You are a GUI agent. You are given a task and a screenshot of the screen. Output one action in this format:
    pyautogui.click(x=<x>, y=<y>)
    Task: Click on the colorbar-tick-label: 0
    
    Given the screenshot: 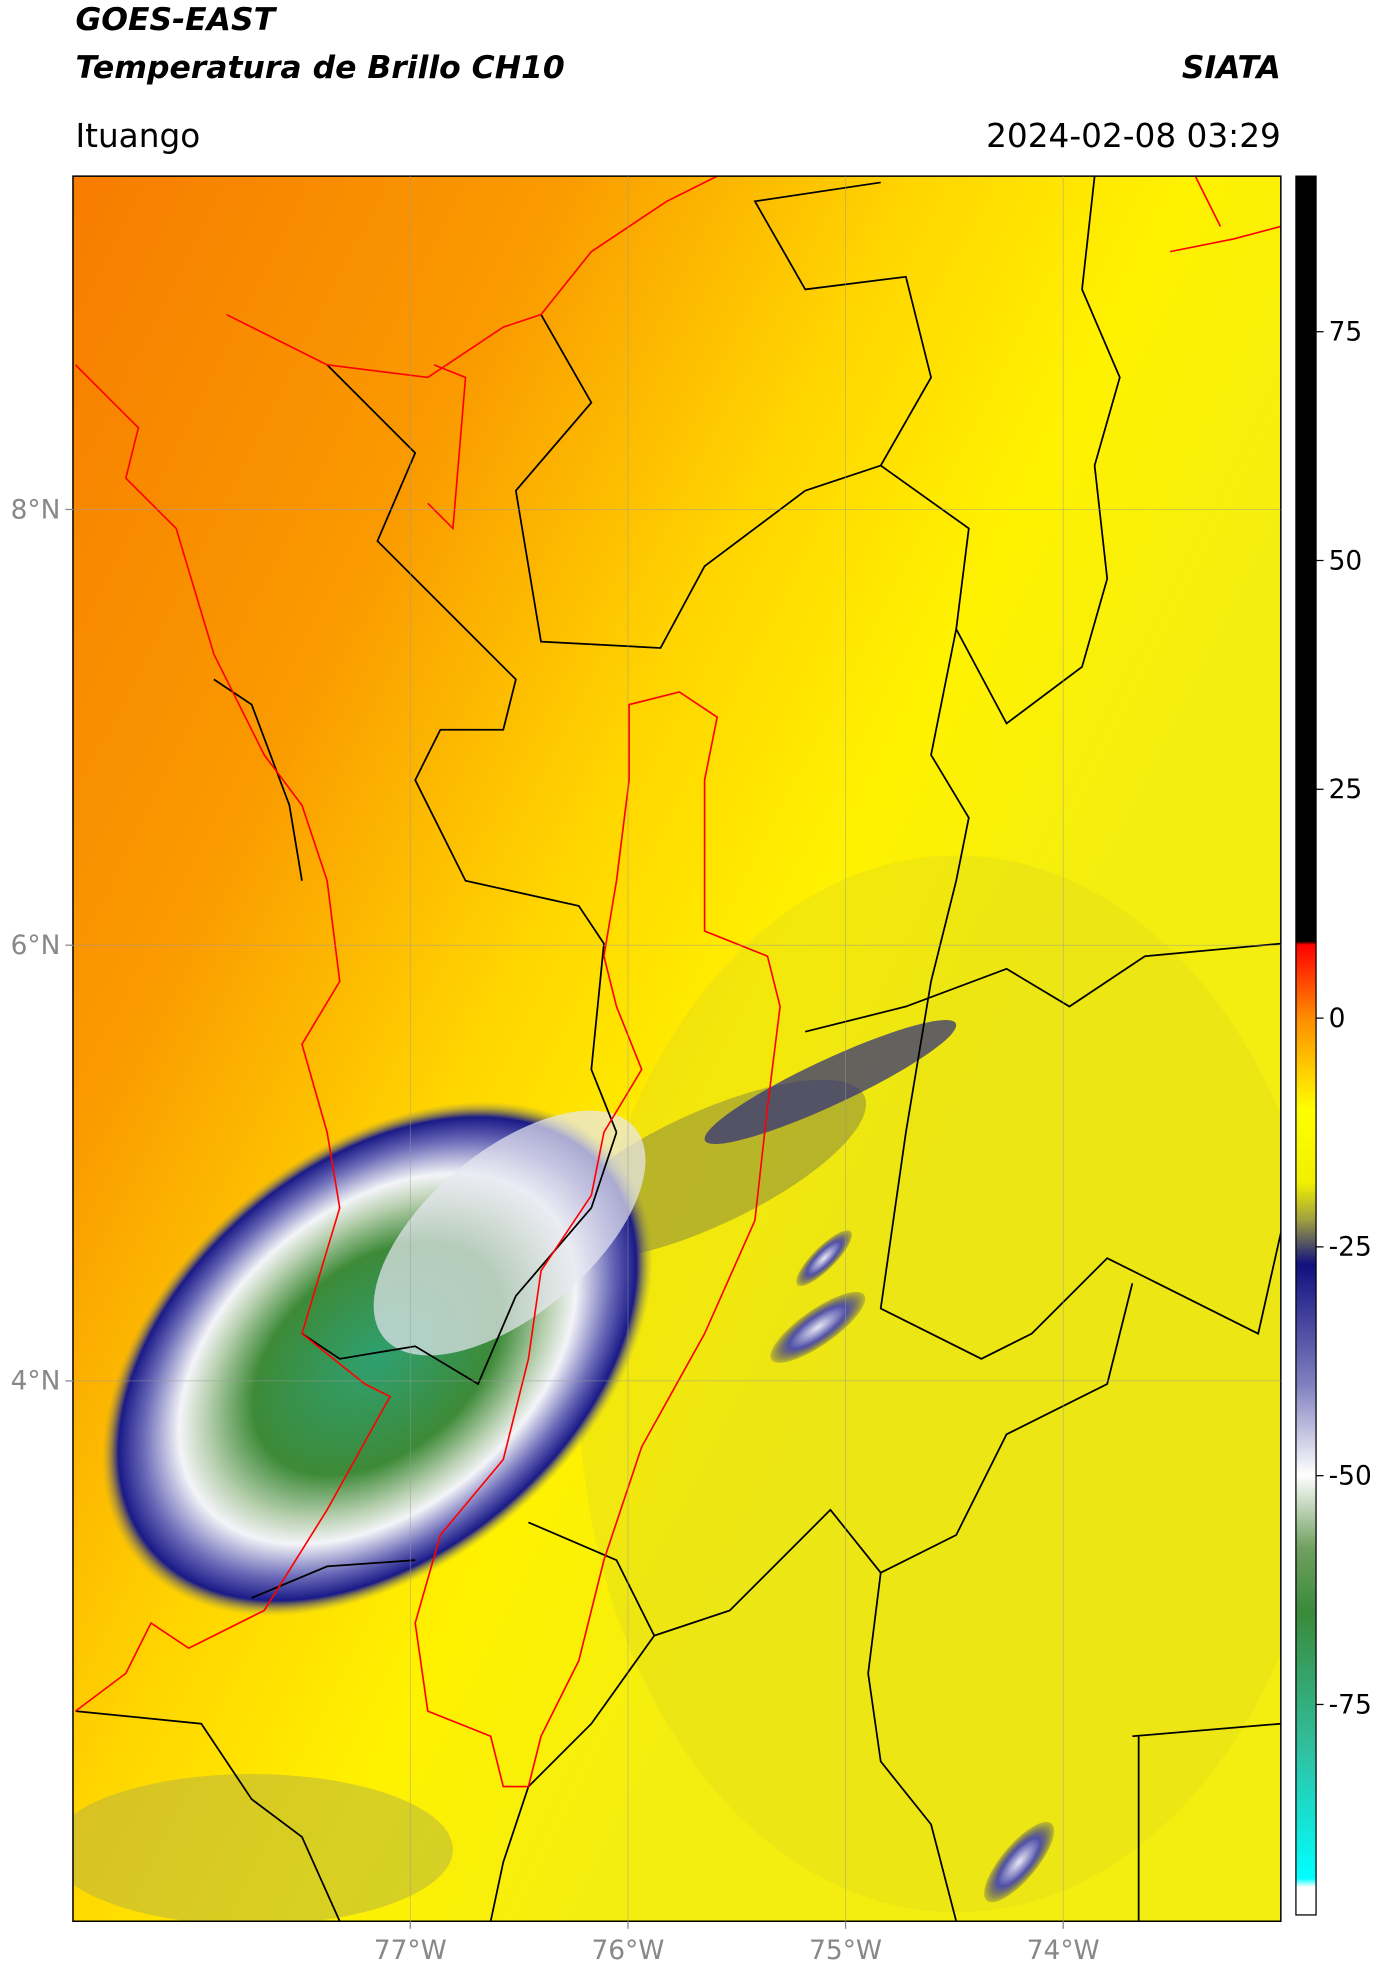 What is the action you would take?
    pyautogui.click(x=1337, y=1018)
    